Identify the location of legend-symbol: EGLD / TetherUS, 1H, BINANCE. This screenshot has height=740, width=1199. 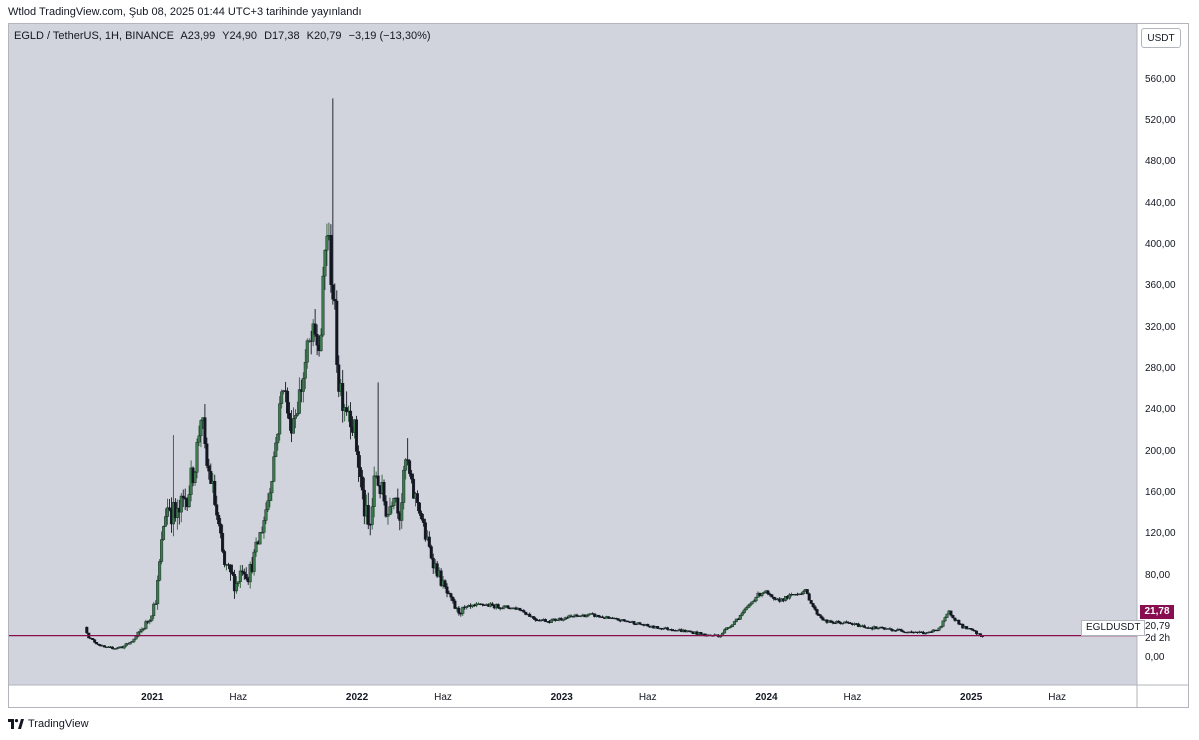
(94, 36).